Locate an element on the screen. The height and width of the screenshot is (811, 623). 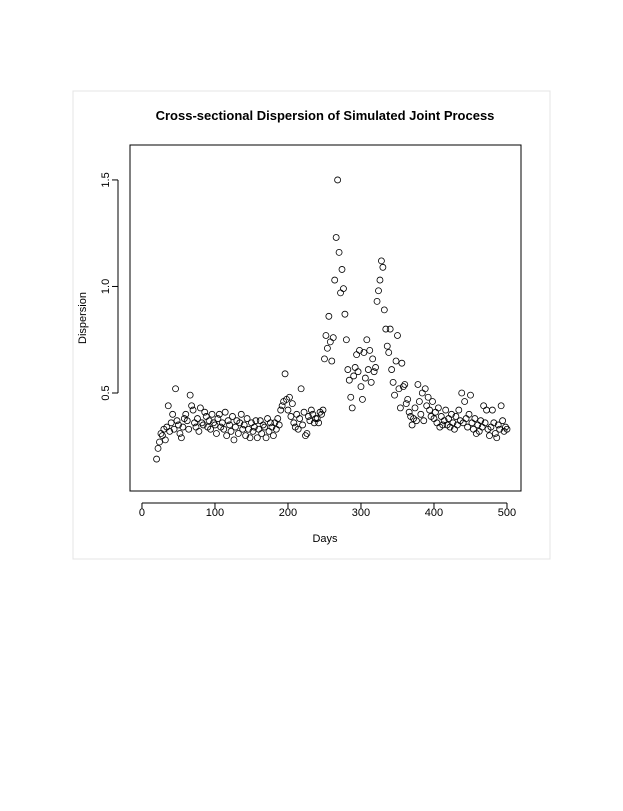
y-tick-label: 1.5 is located at coordinates (106, 179).